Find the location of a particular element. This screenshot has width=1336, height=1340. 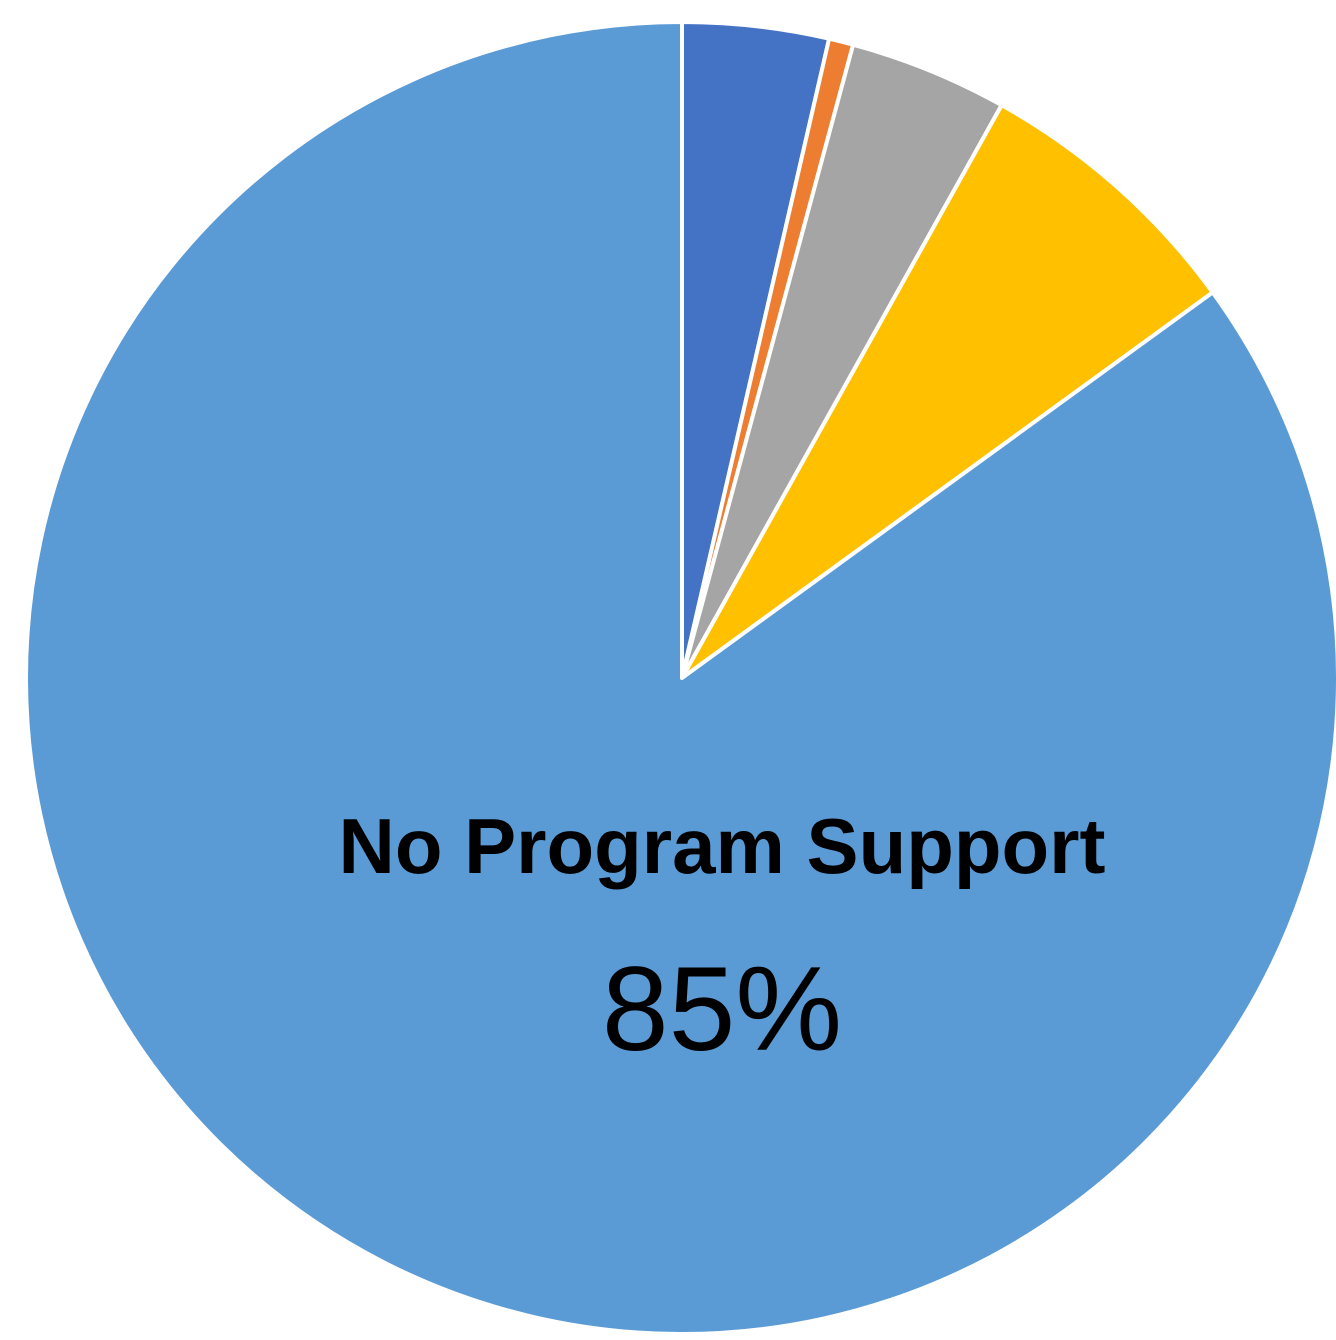

slice-value-label: 85% is located at coordinates (722, 1009).